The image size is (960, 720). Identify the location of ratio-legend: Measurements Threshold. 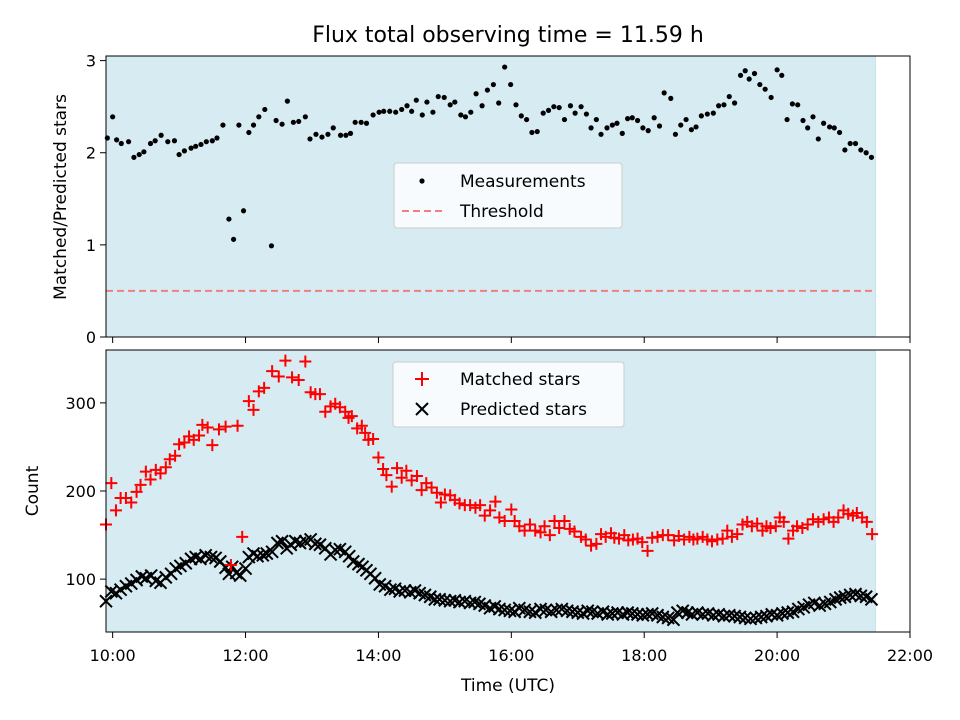
(508, 195).